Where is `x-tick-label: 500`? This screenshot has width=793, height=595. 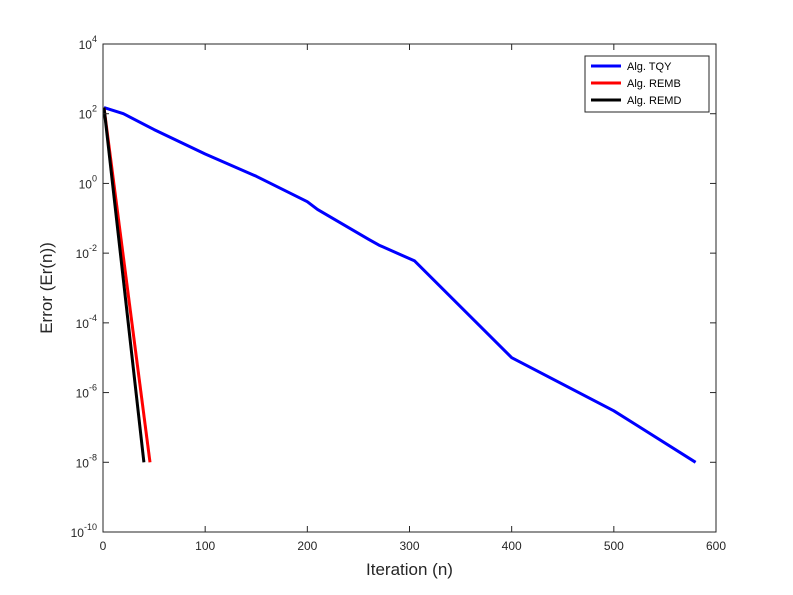
x-tick-label: 500 is located at coordinates (614, 546).